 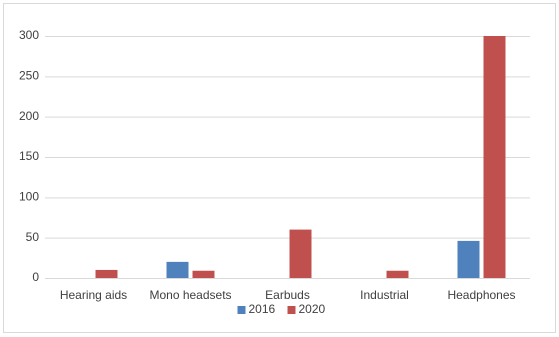 What do you see at coordinates (33, 237) in the screenshot?
I see `y-tick-label: 50` at bounding box center [33, 237].